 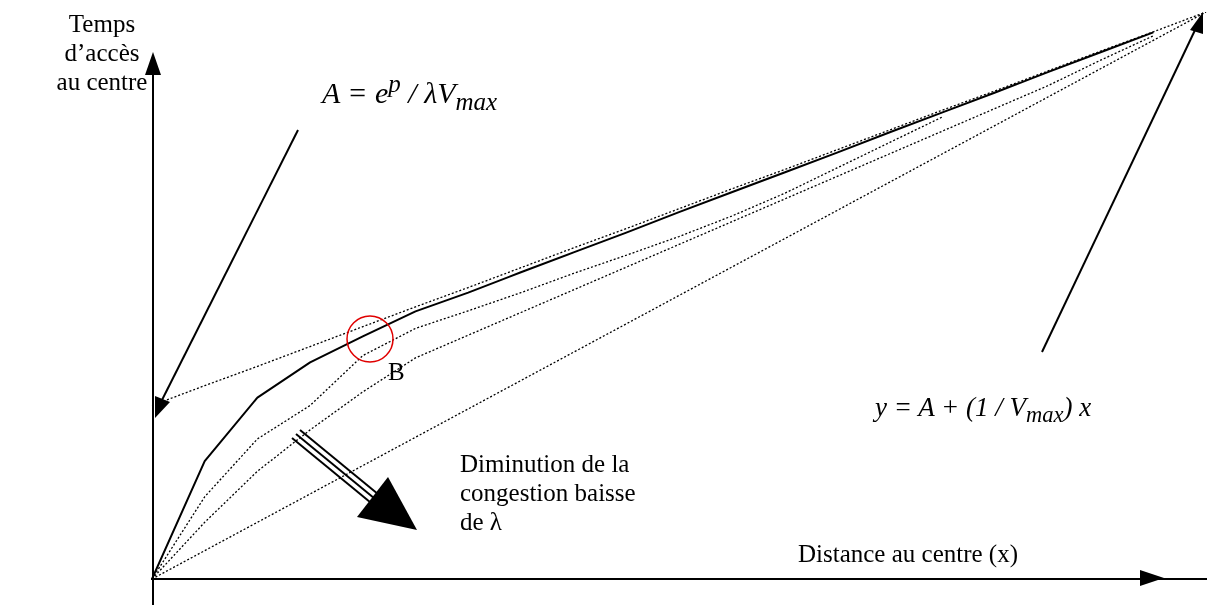 I want to click on annotation: y = A + (1 / V$_{max}$) x, so click(x=983, y=410).